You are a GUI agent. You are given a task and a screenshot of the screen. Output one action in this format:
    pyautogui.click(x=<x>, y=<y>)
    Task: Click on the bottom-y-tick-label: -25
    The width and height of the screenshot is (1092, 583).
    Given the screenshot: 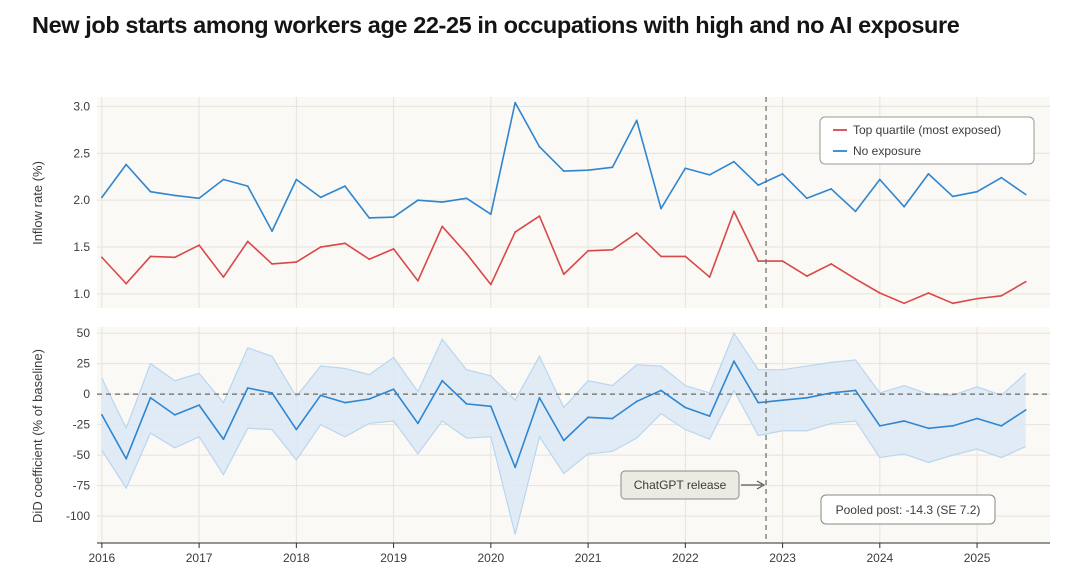 What is the action you would take?
    pyautogui.click(x=82, y=425)
    